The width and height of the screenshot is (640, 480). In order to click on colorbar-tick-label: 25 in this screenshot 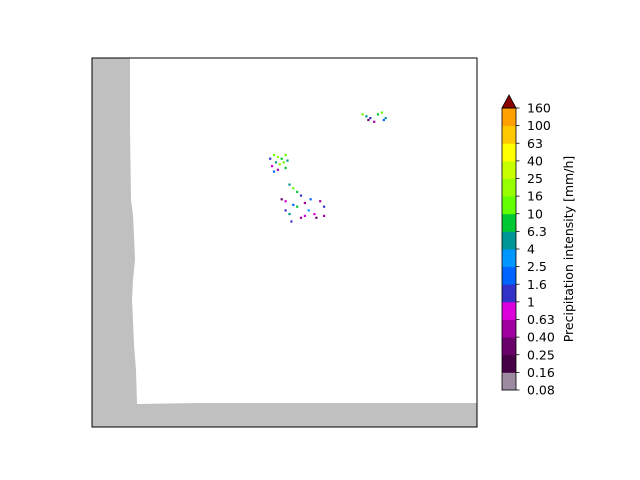, I will do `click(535, 178)`.